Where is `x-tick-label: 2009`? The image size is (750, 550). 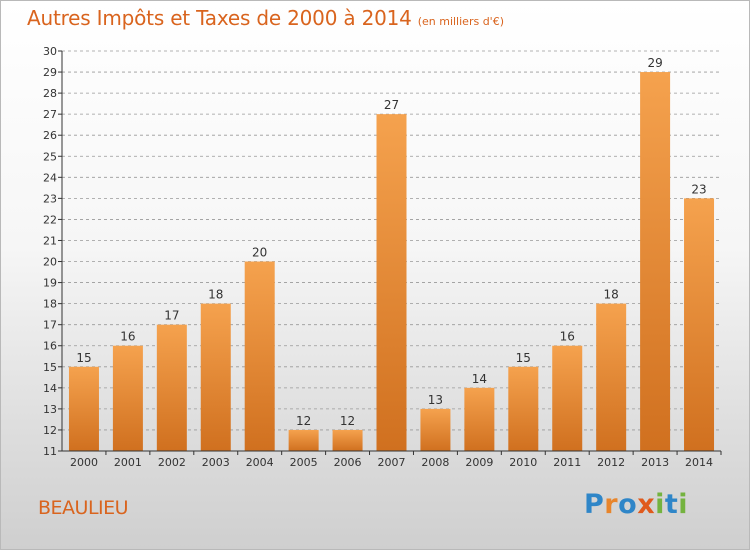 x-tick-label: 2009 is located at coordinates (479, 462).